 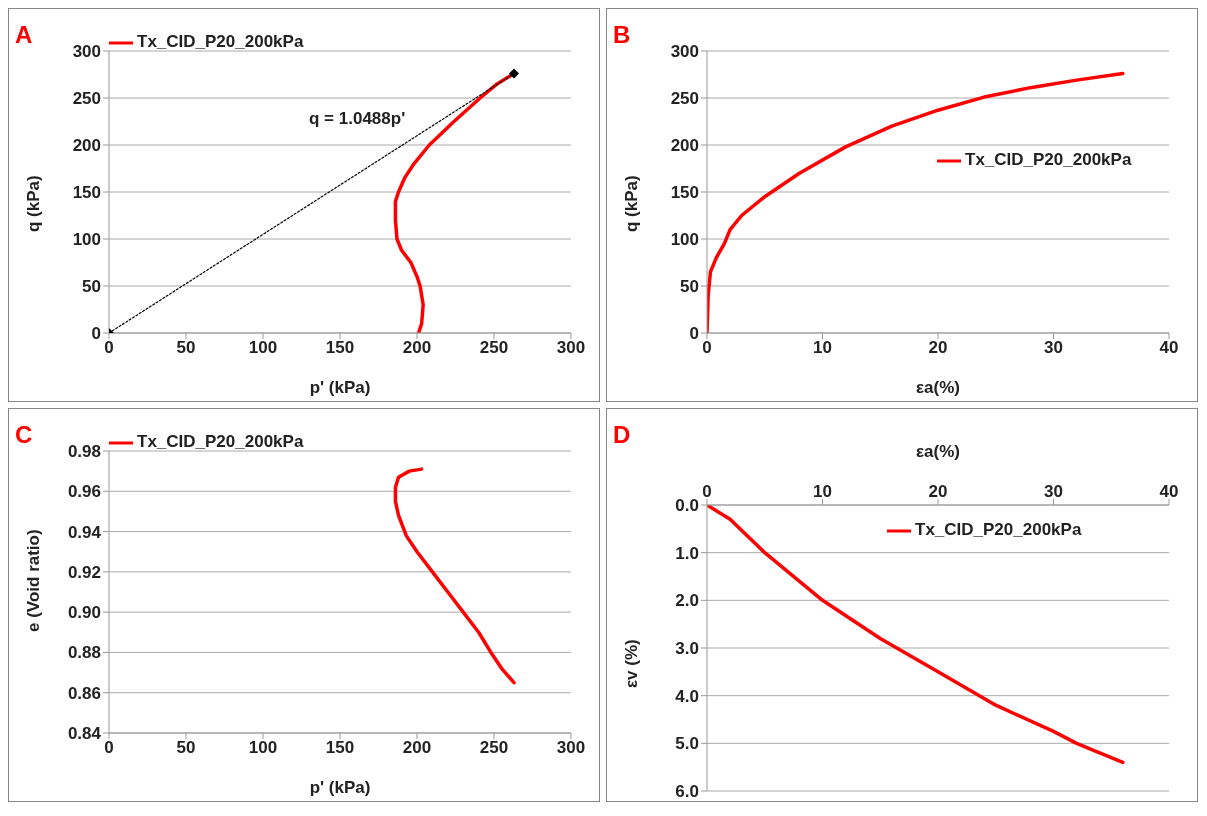 What do you see at coordinates (34, 580) in the screenshot?
I see `y-axis-title: e (Void ratio)` at bounding box center [34, 580].